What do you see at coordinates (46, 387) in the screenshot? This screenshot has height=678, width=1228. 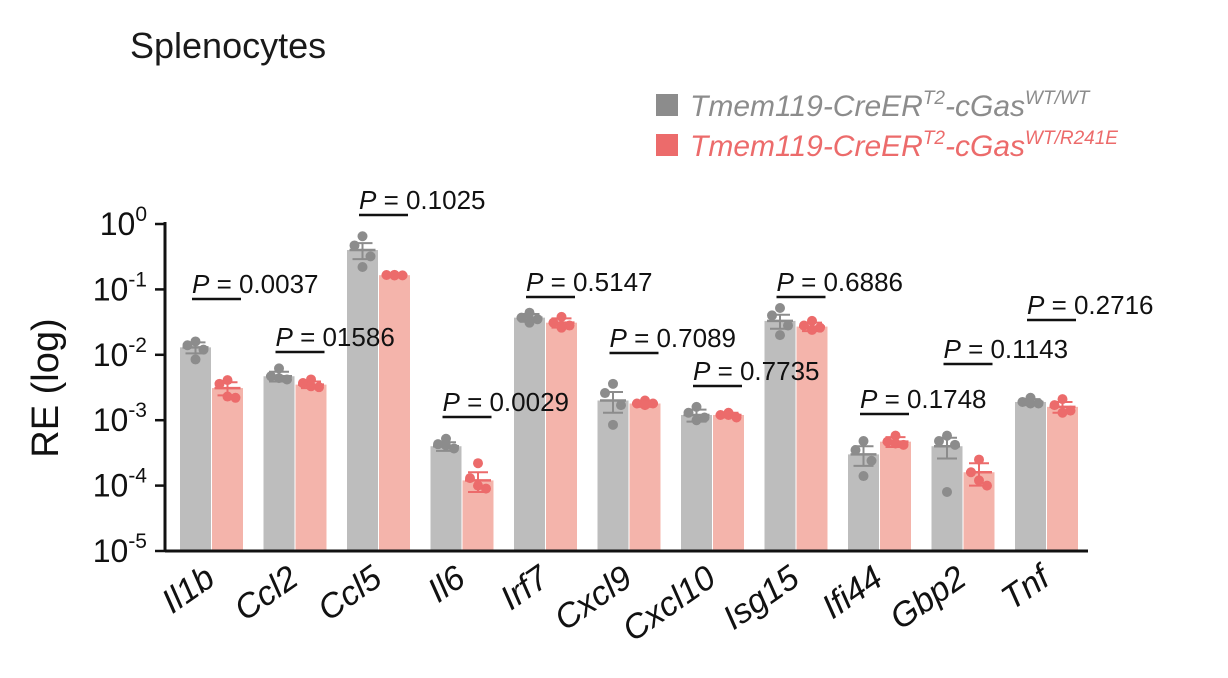 I see `y-axis-label: RE (log)` at bounding box center [46, 387].